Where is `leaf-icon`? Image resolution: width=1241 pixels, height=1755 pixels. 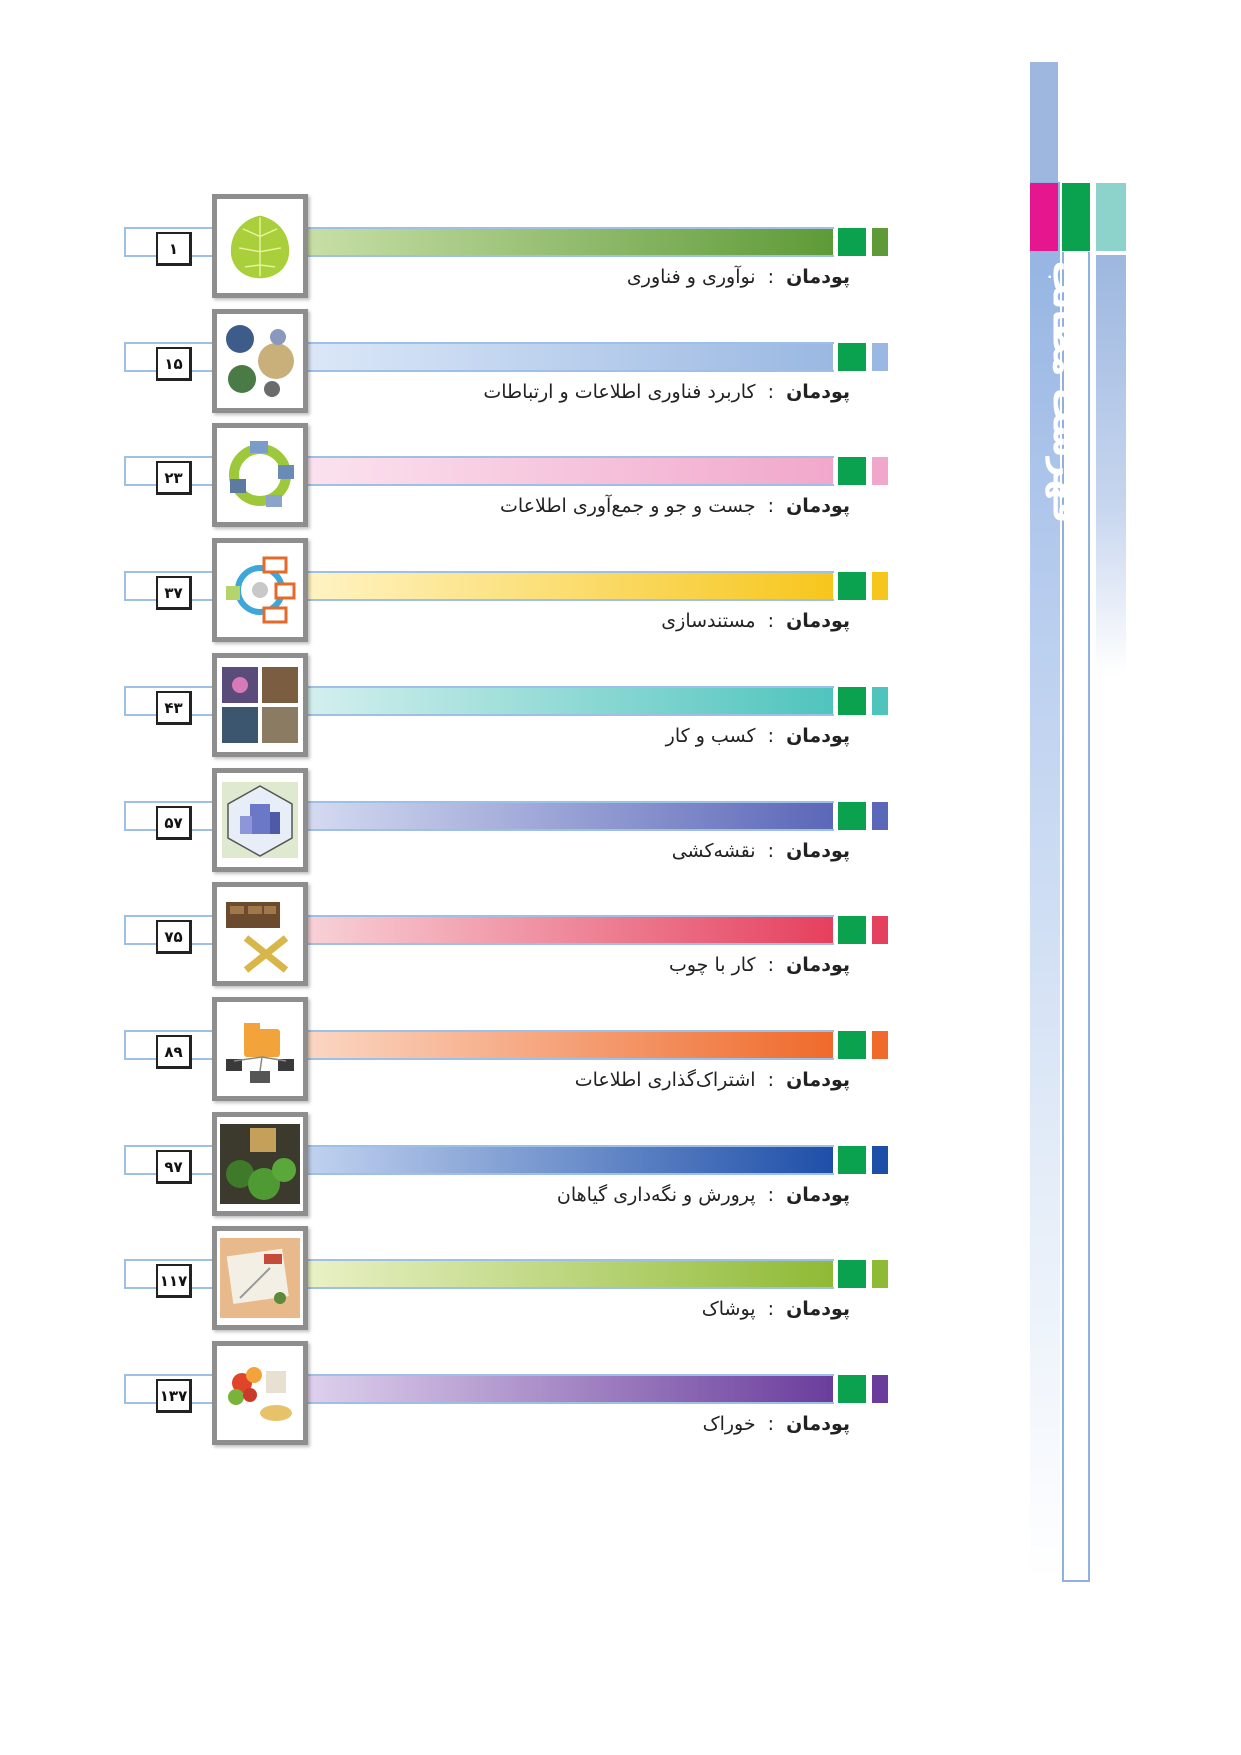 leaf-icon is located at coordinates (260, 246).